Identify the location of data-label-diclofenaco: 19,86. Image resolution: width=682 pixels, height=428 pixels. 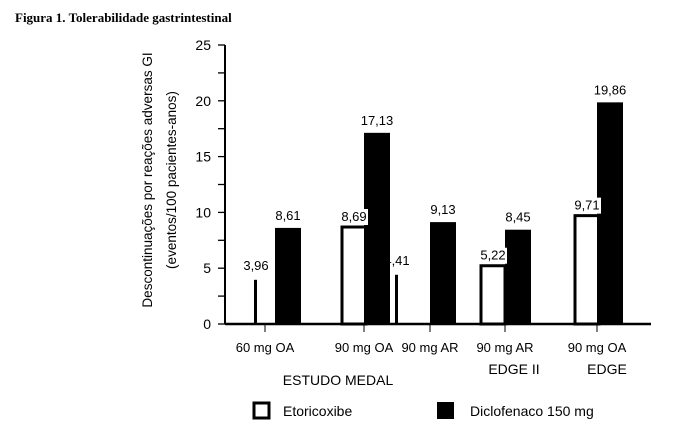
(610, 89).